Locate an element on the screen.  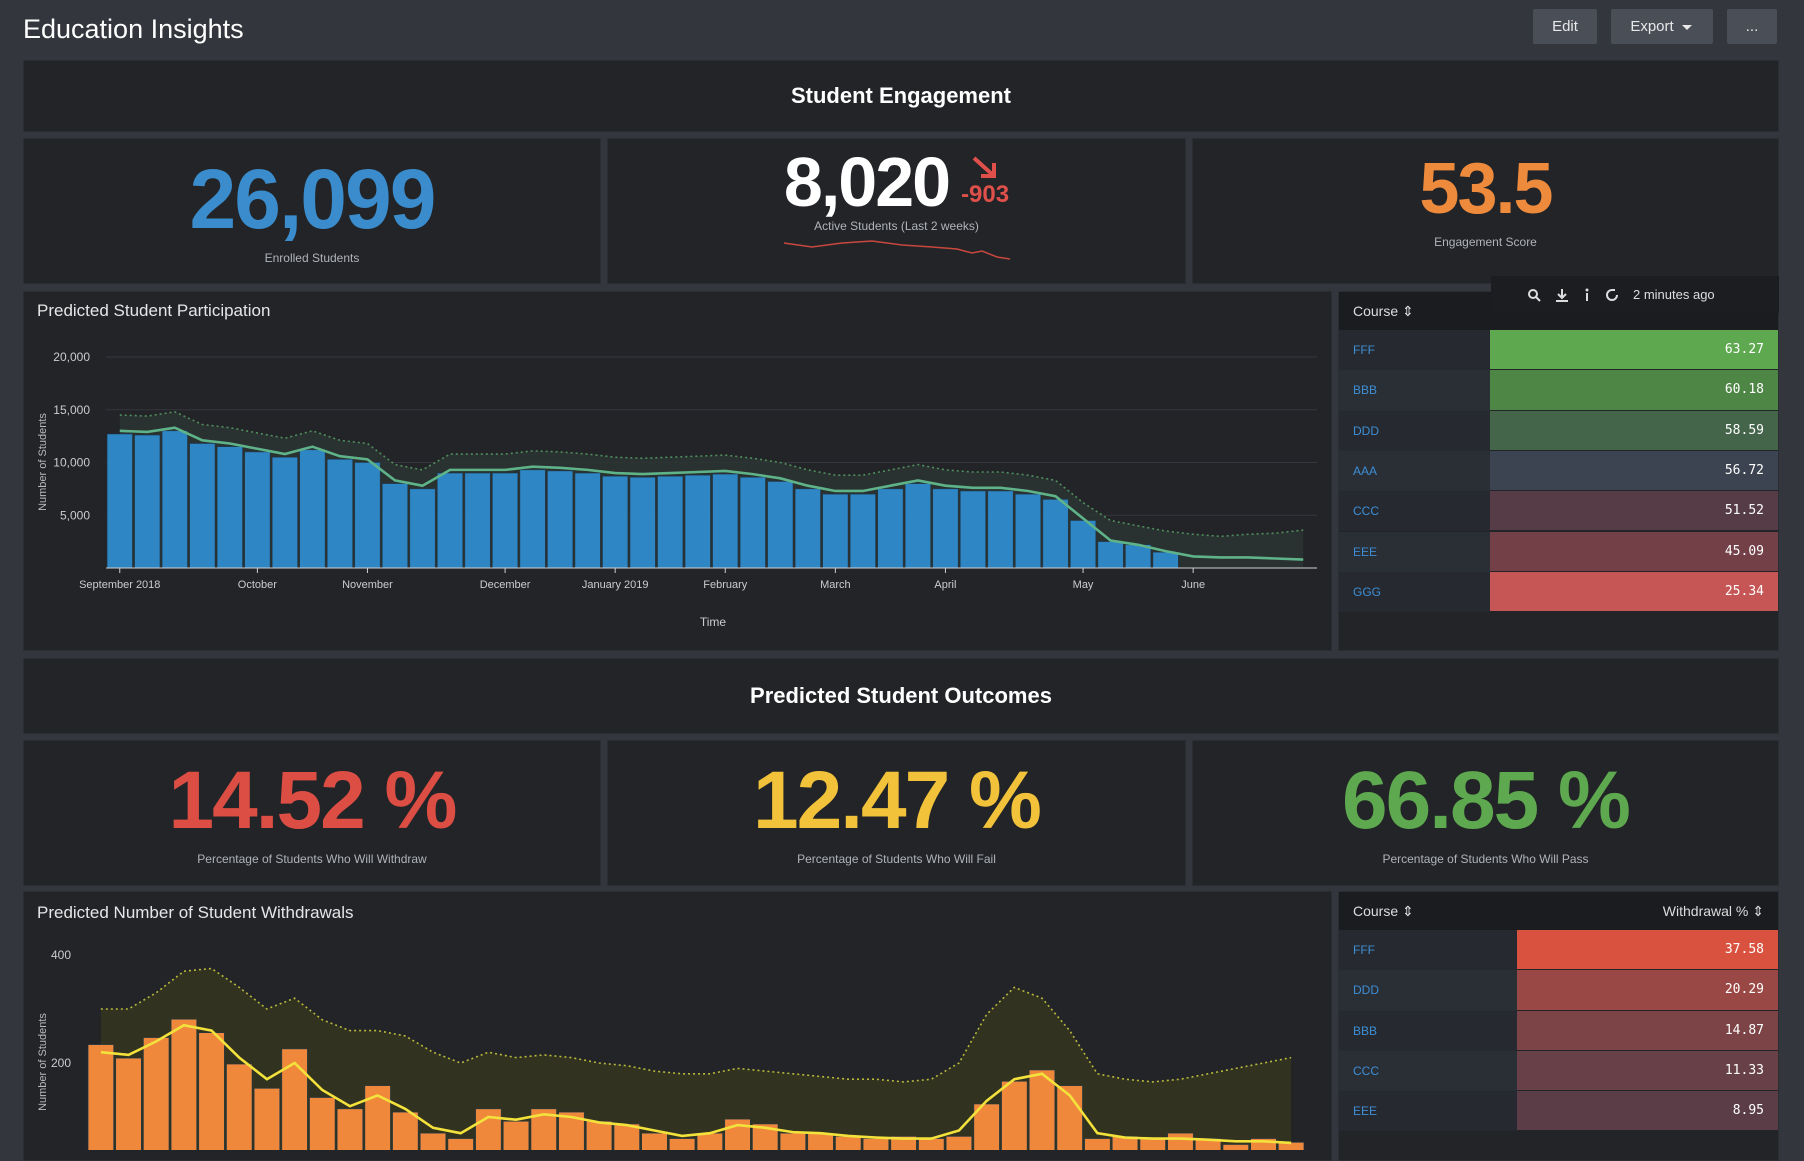
value-cell: 11.33 is located at coordinates (1647, 1070).